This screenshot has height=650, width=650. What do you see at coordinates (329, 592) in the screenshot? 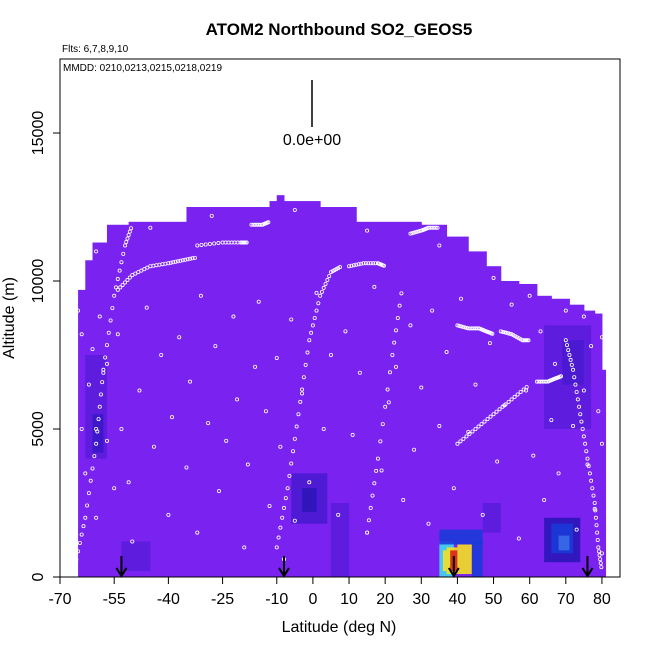
I see `x-axis: -70 -55 -40 -25 -10 0 10 20 30 40 50 60 70 80` at bounding box center [329, 592].